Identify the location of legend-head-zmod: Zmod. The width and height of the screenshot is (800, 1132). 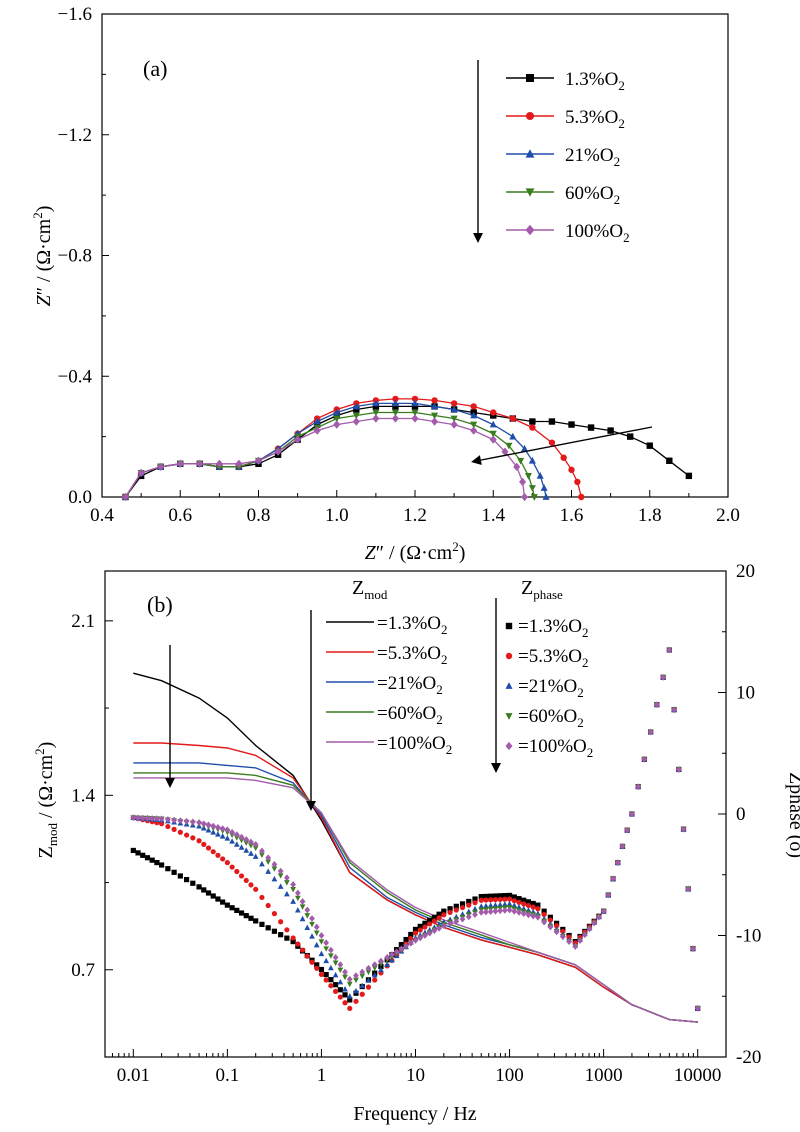
(370, 589).